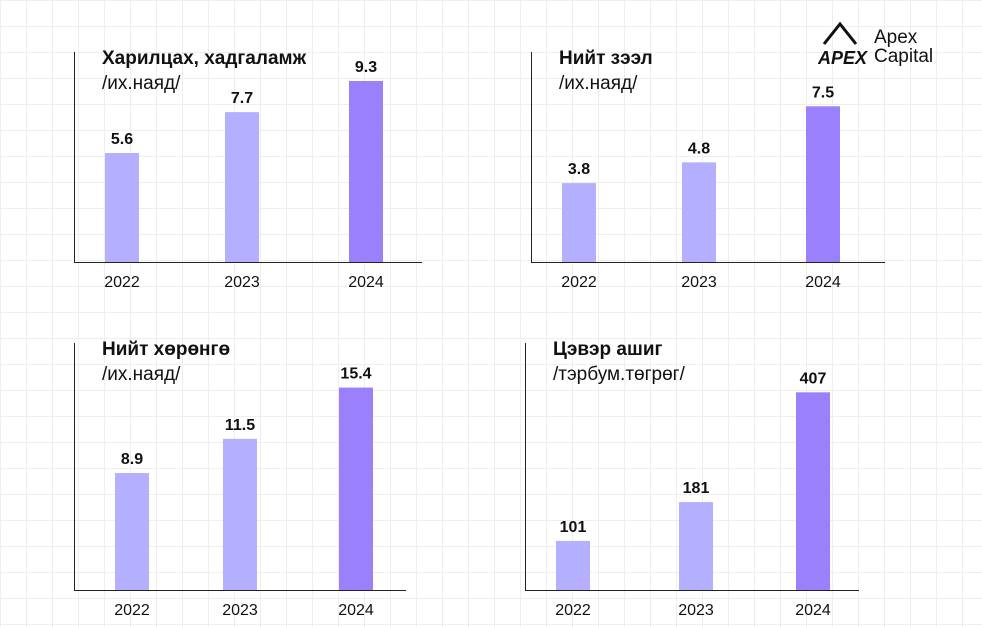  Describe the element at coordinates (240, 425) in the screenshot. I see `data-label-2023: 11.5` at that location.